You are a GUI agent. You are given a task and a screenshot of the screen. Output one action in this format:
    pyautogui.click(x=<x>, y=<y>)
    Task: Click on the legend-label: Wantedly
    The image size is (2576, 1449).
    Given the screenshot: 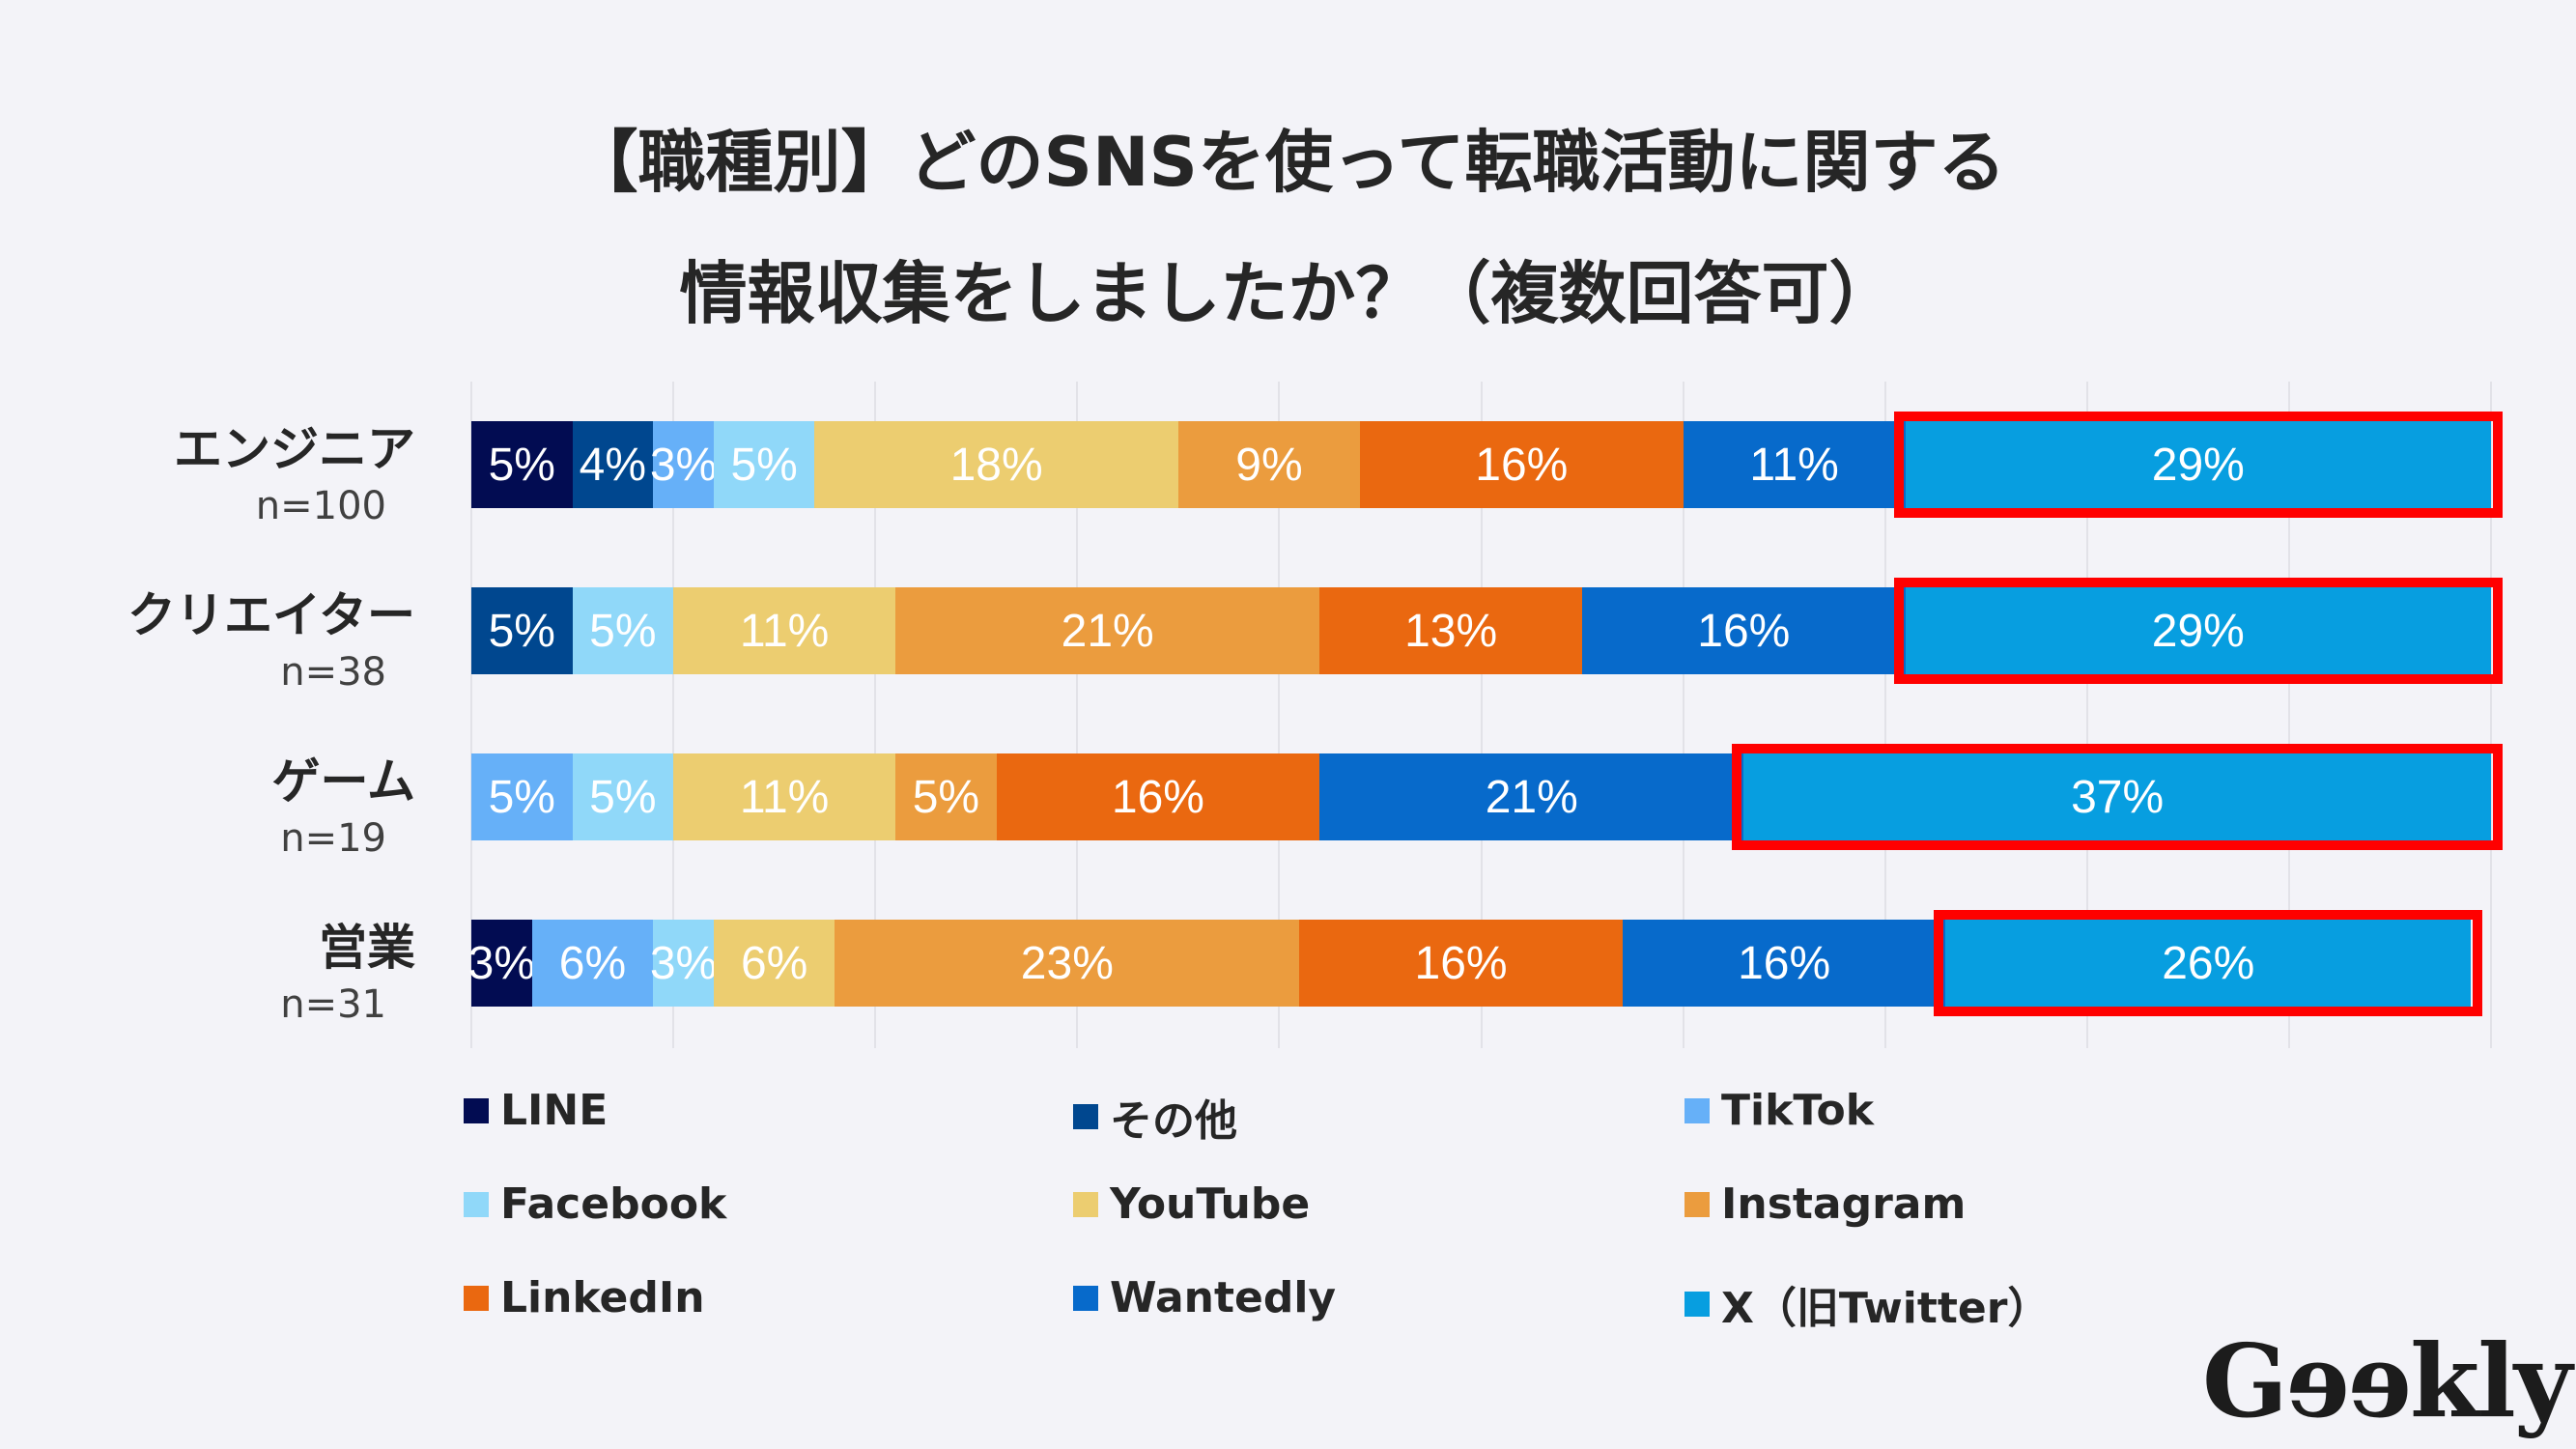 What is the action you would take?
    pyautogui.click(x=1223, y=1297)
    